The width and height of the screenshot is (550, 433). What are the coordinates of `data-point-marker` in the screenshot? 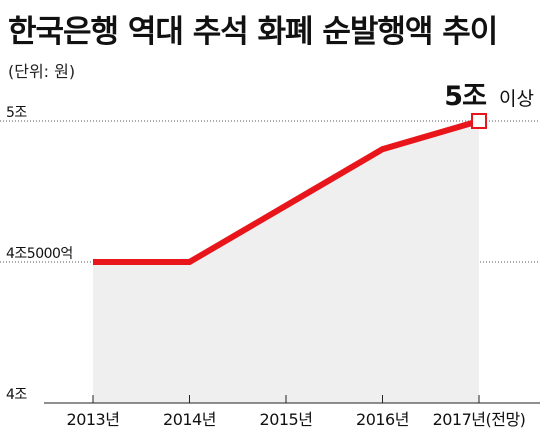 It's located at (479, 121).